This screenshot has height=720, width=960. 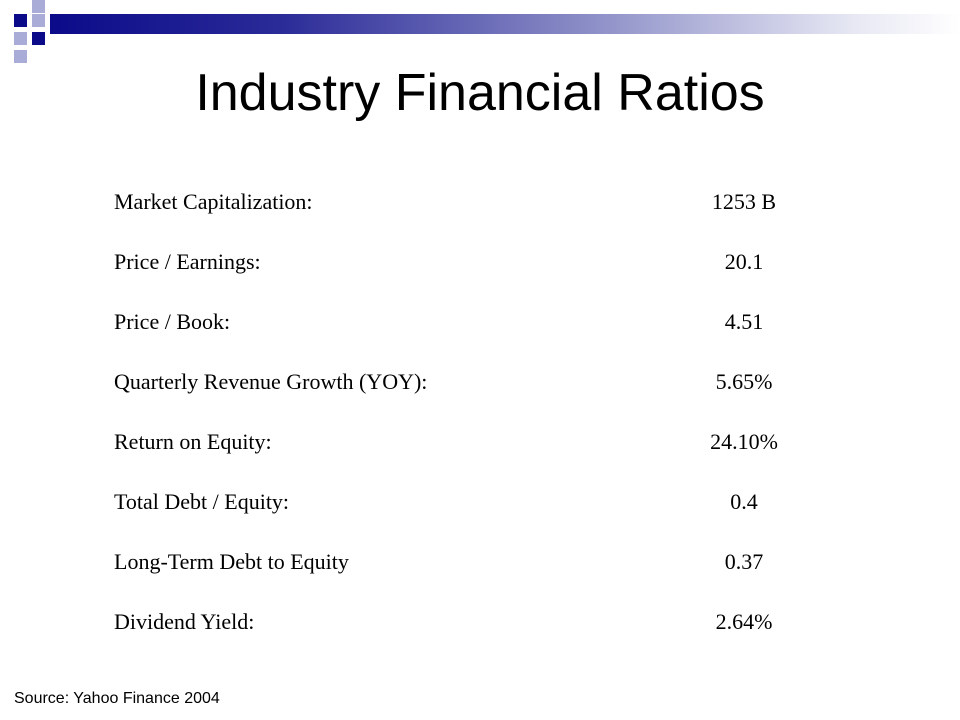 I want to click on ratio-label: Dividend Yield:, so click(x=184, y=621).